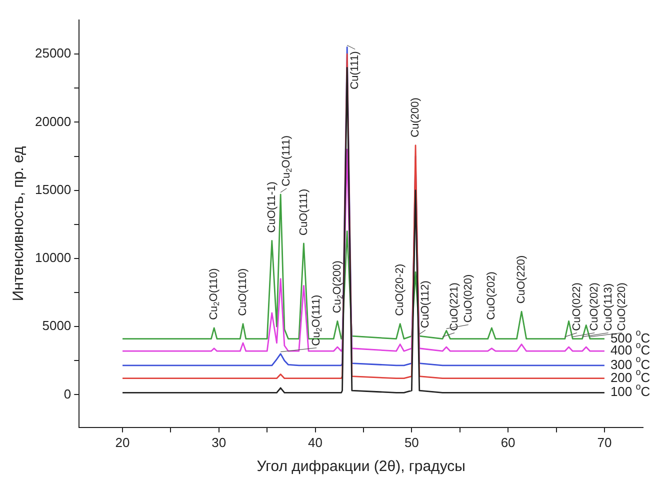  Describe the element at coordinates (604, 442) in the screenshot. I see `x-tick-label: 70` at that location.